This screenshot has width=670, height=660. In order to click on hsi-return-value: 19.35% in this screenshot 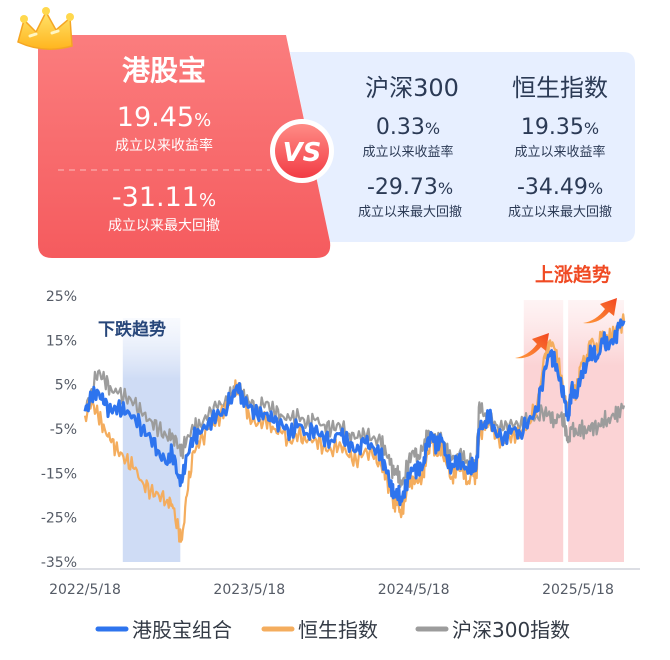, I will do `click(560, 127)`.